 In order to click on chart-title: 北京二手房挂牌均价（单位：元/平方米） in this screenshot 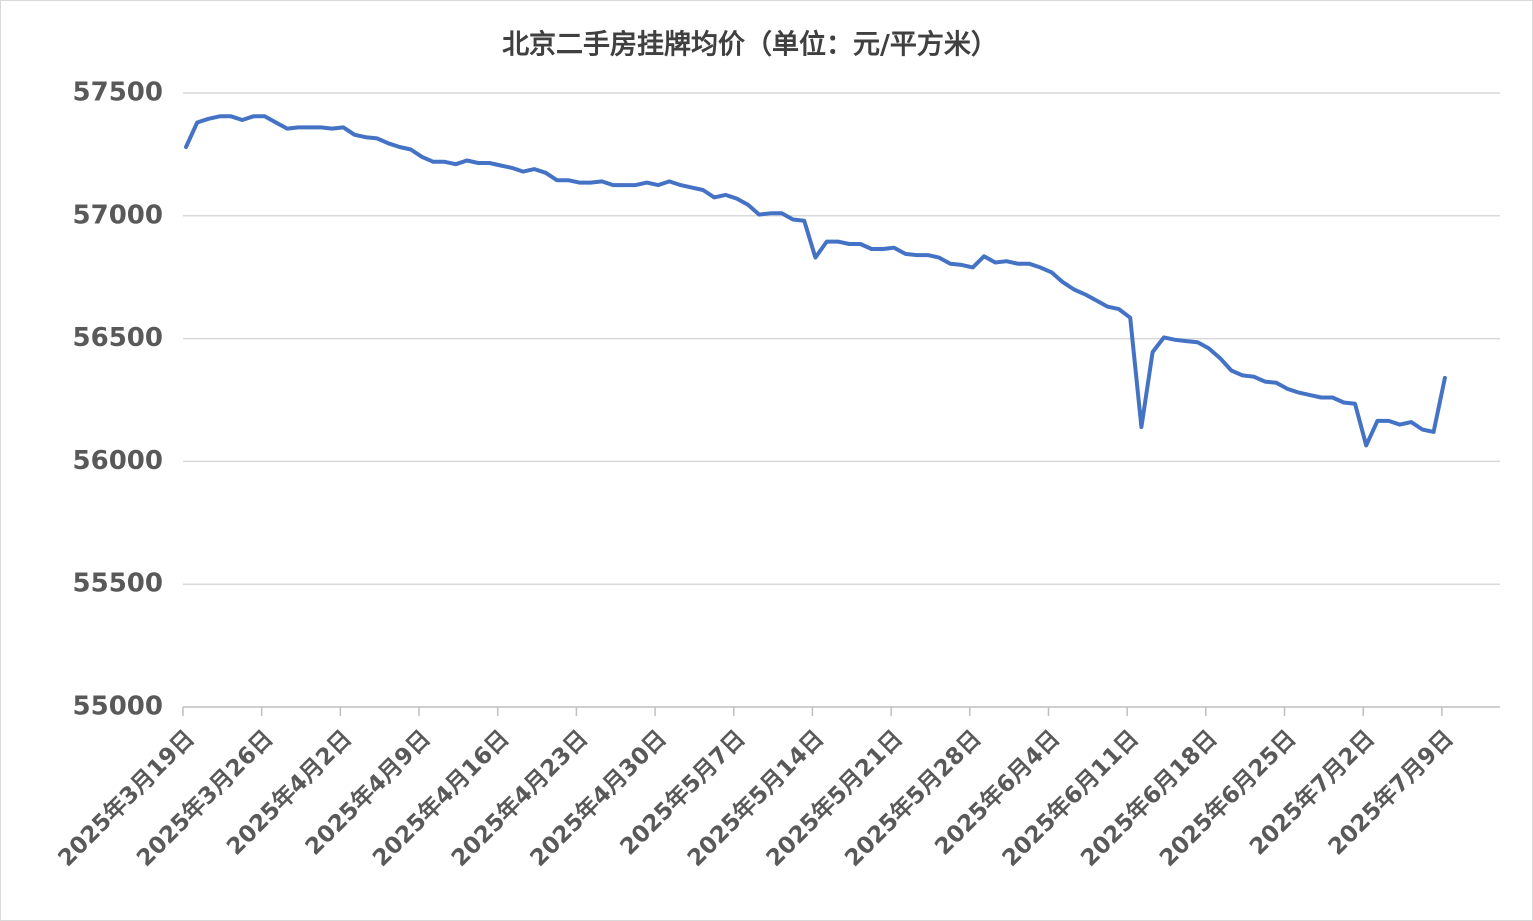, I will do `click(750, 45)`.